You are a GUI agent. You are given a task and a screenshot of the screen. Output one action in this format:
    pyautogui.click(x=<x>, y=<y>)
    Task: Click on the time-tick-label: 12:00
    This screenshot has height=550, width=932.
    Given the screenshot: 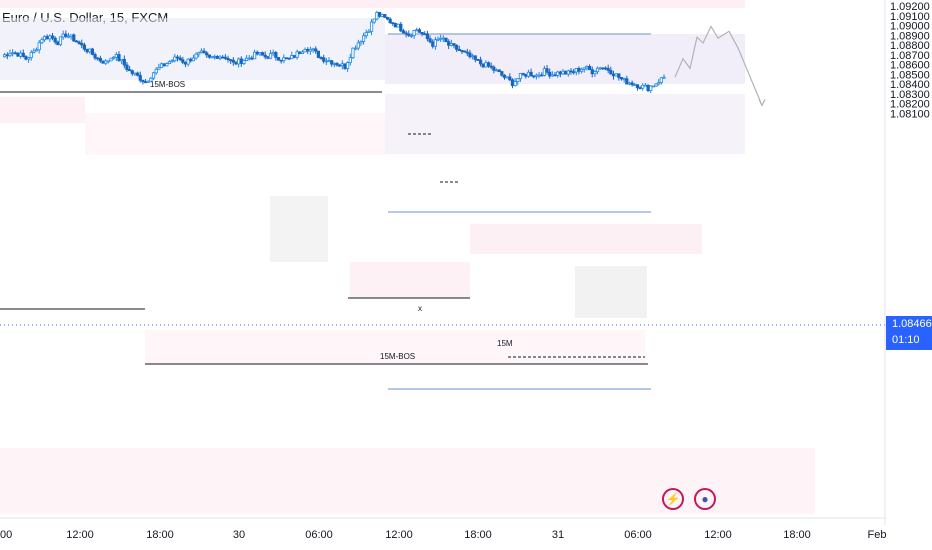 What is the action you would take?
    pyautogui.click(x=399, y=535)
    